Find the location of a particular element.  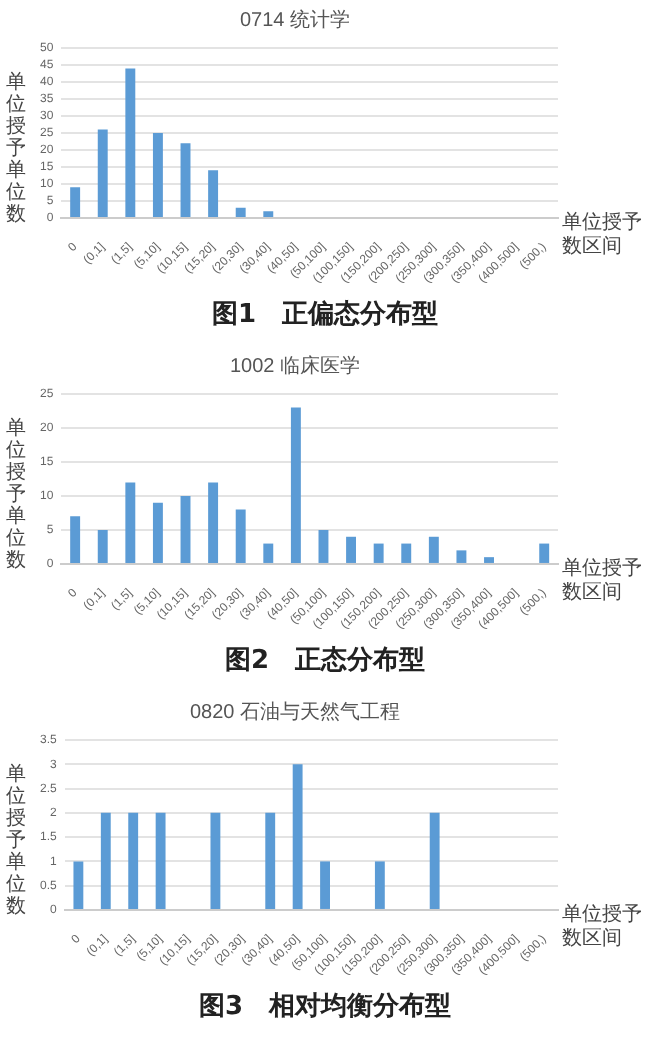

caption: 图3 相对均衡分布型 is located at coordinates (325, 1007).